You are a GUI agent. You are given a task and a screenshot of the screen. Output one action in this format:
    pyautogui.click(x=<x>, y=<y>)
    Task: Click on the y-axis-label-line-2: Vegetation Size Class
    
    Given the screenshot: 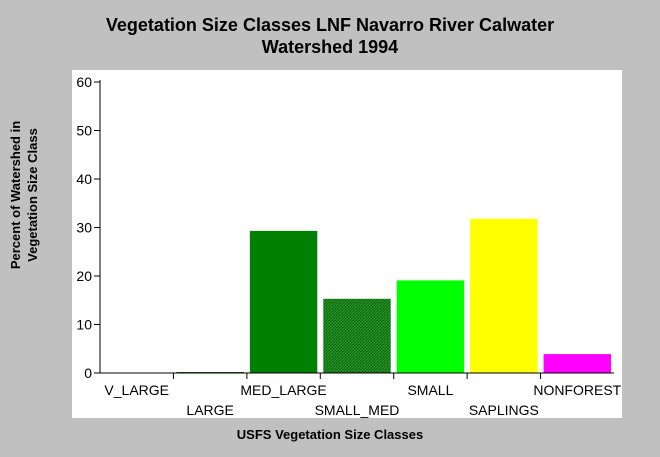 What is the action you would take?
    pyautogui.click(x=32, y=195)
    